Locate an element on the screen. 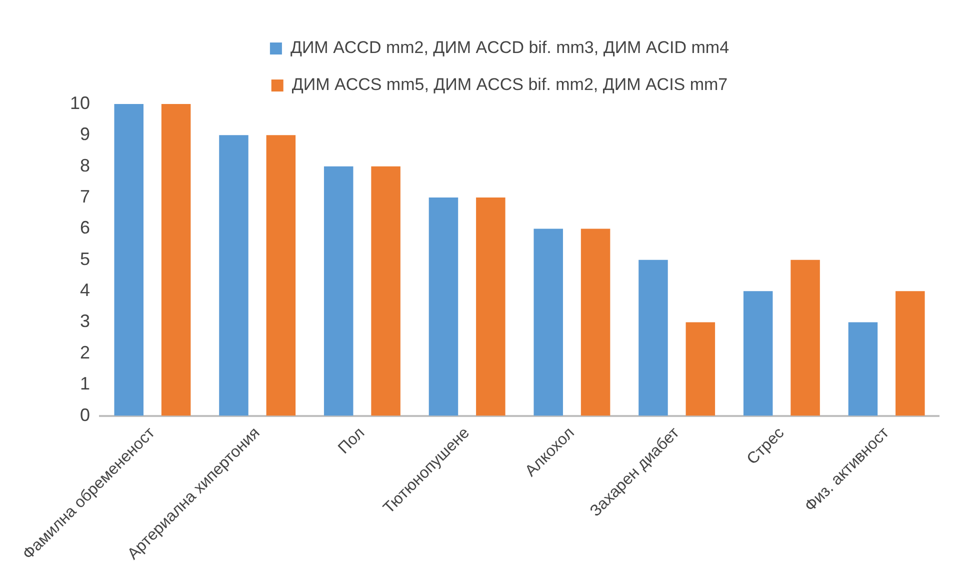 The width and height of the screenshot is (959, 582). y-tick-label: 10 is located at coordinates (80, 102).